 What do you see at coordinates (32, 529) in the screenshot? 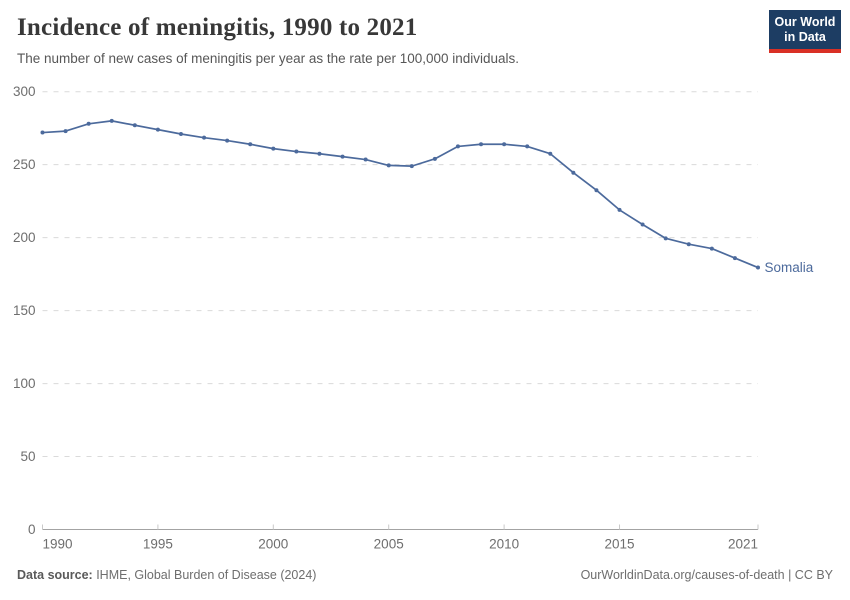
I see `y-tick-label: 0` at bounding box center [32, 529].